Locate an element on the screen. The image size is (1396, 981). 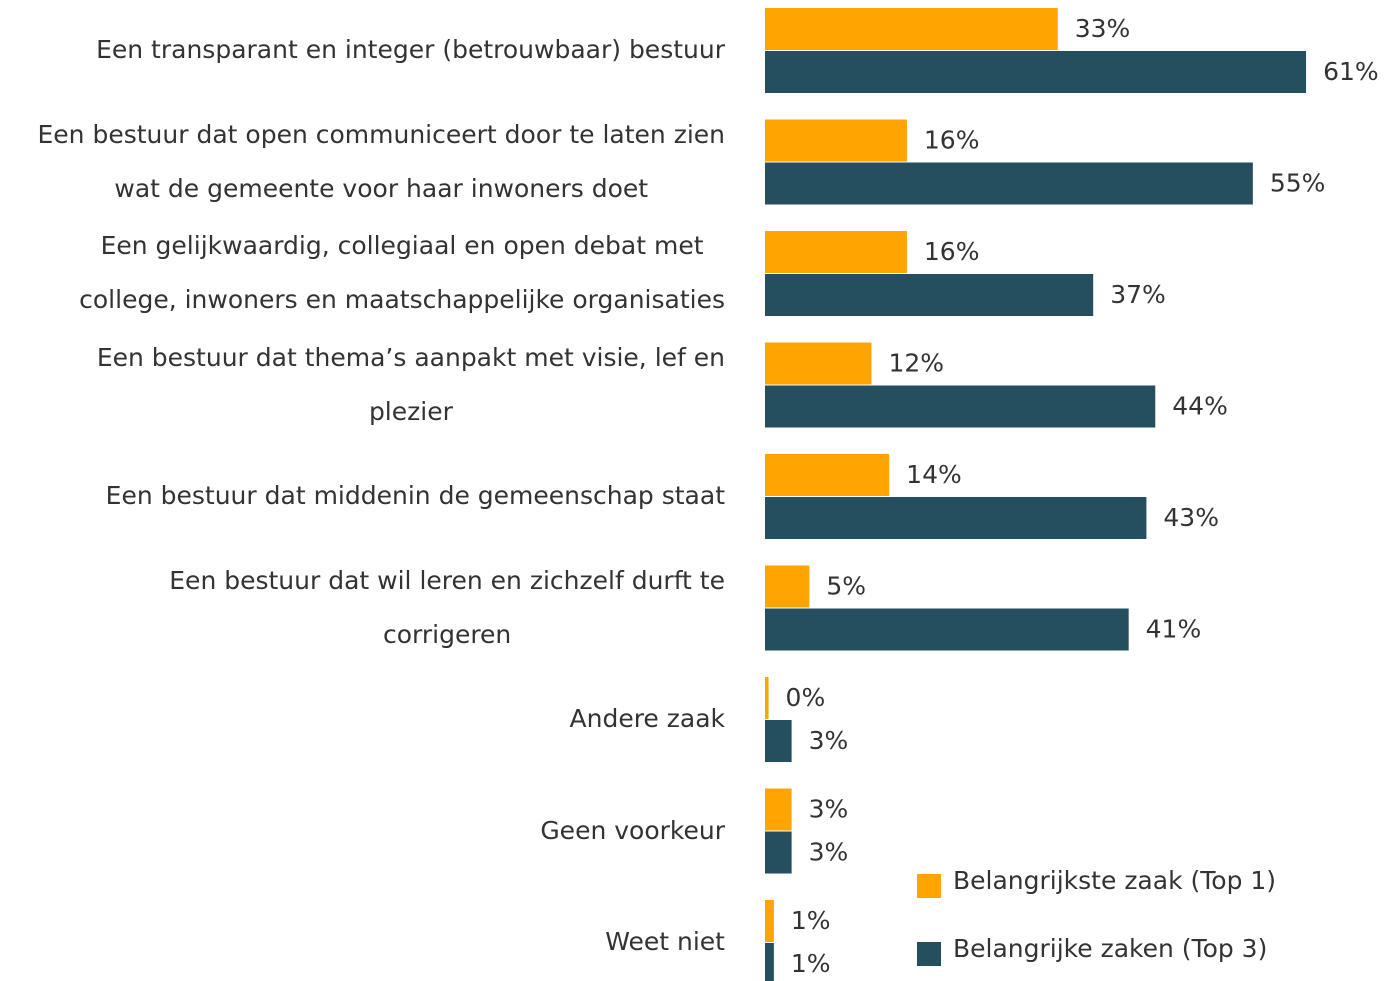
value-label: 61% is located at coordinates (1351, 71).